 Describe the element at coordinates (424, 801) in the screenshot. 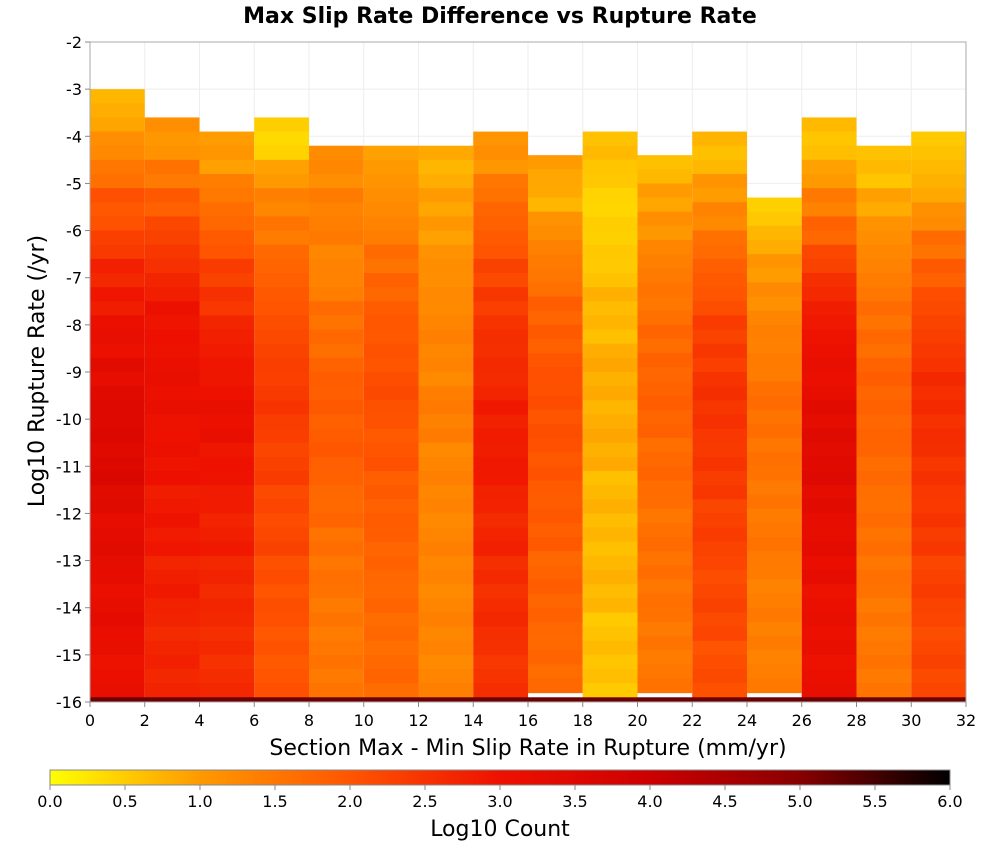

I see `colorbar-tick-label: 2.5` at that location.